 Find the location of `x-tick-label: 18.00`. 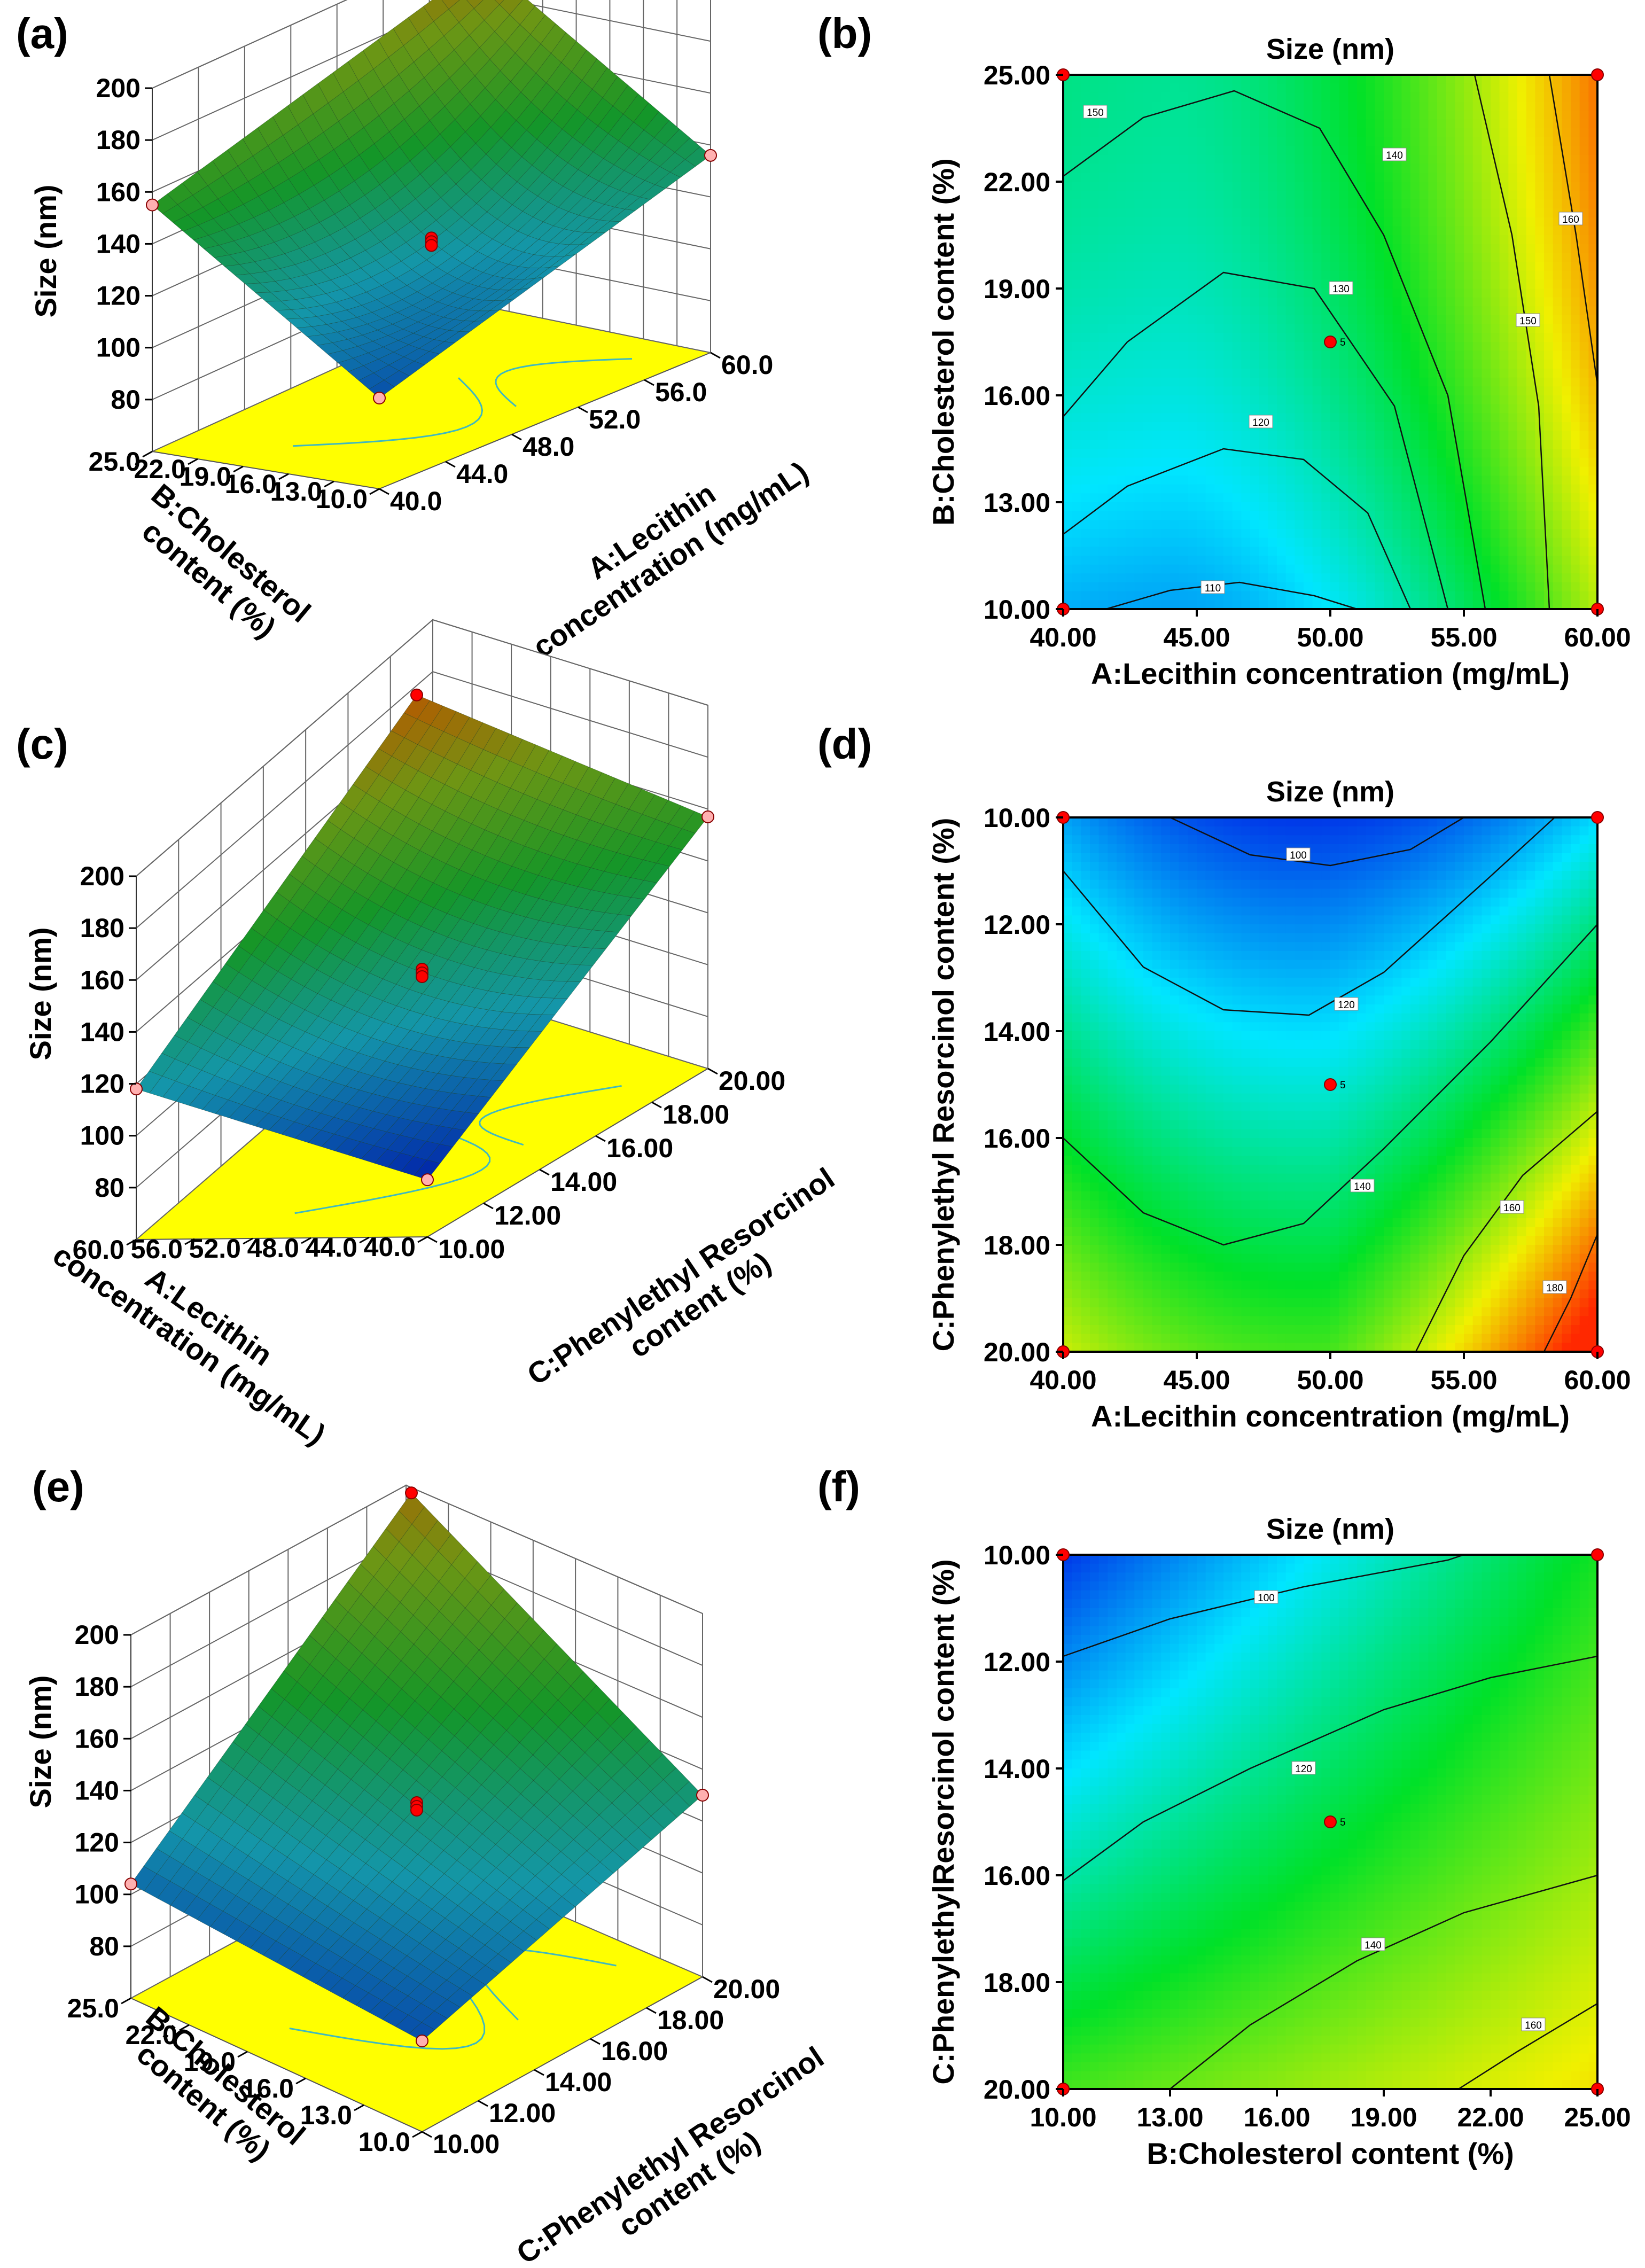

x-tick-label: 18.00 is located at coordinates (690, 2020).